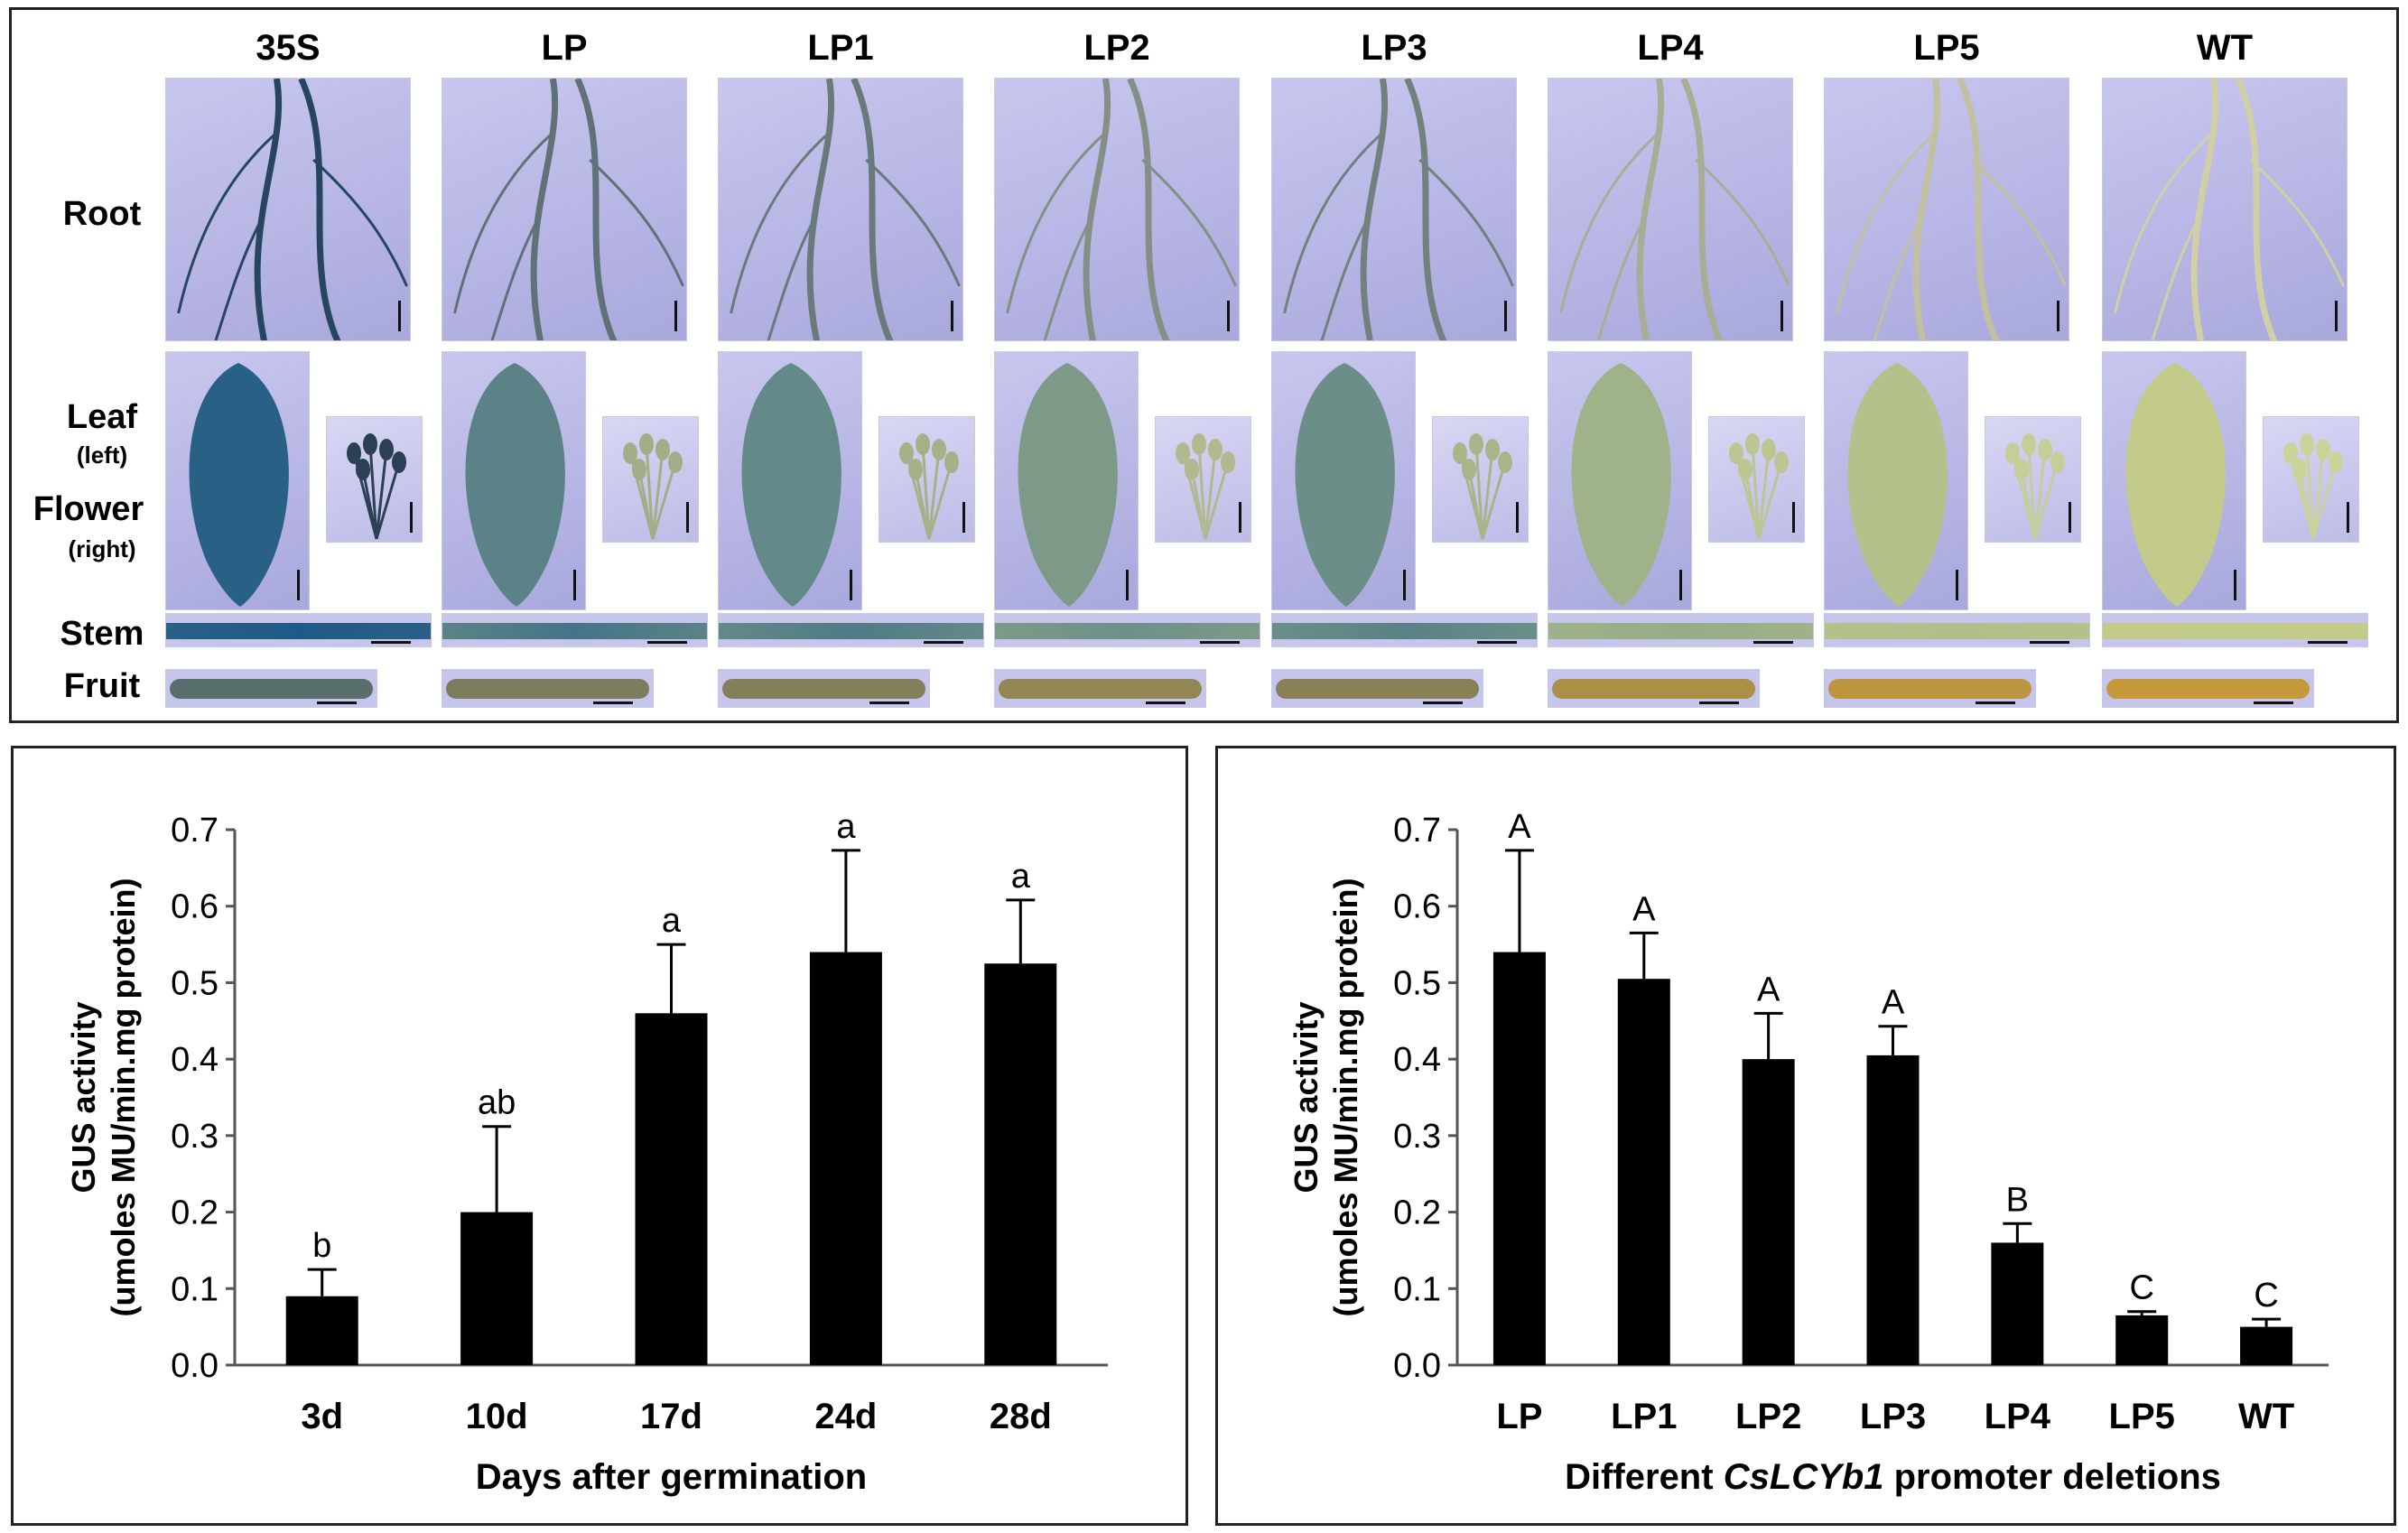  Describe the element at coordinates (845, 1416) in the screenshot. I see `x-tick-label-24d: 24d` at that location.